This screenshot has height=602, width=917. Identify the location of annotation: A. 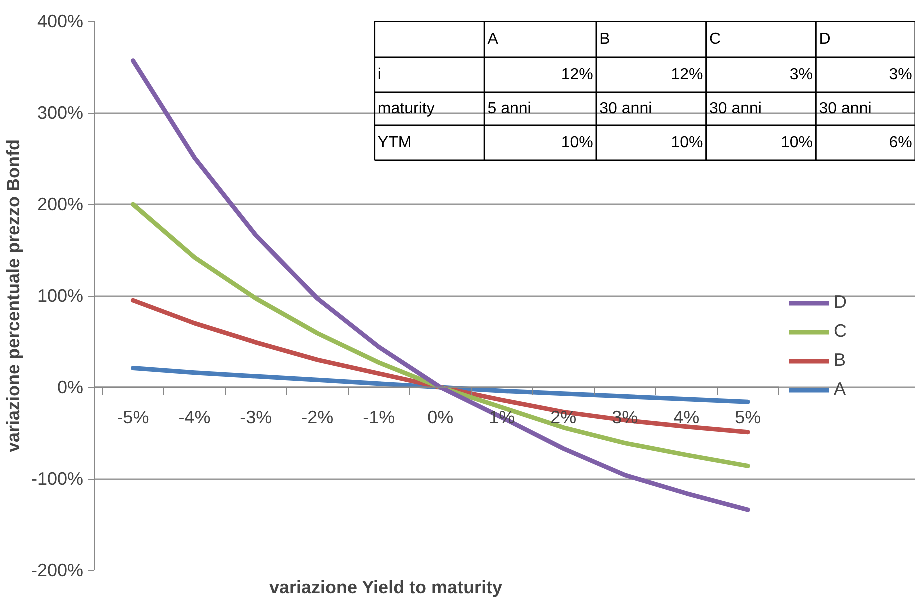
(493, 39).